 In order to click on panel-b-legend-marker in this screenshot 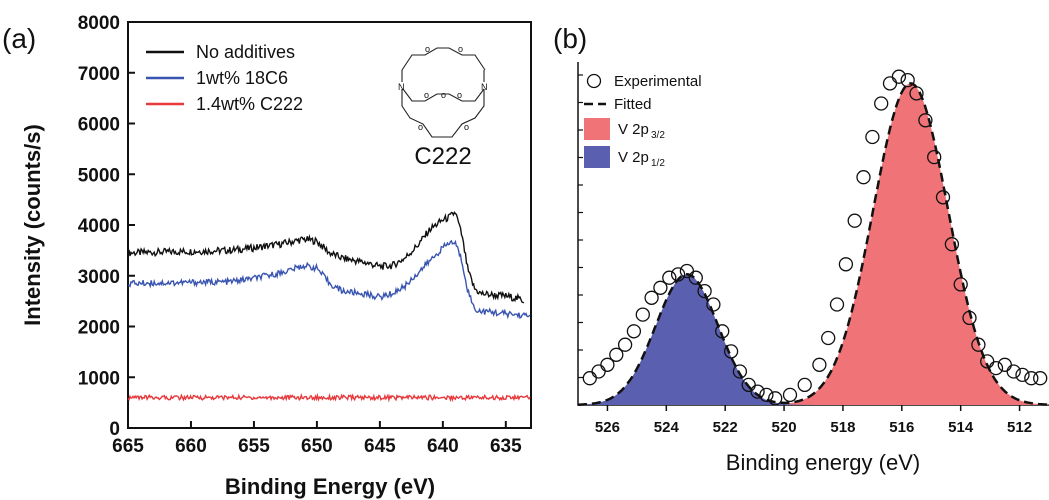, I will do `click(594, 81)`.